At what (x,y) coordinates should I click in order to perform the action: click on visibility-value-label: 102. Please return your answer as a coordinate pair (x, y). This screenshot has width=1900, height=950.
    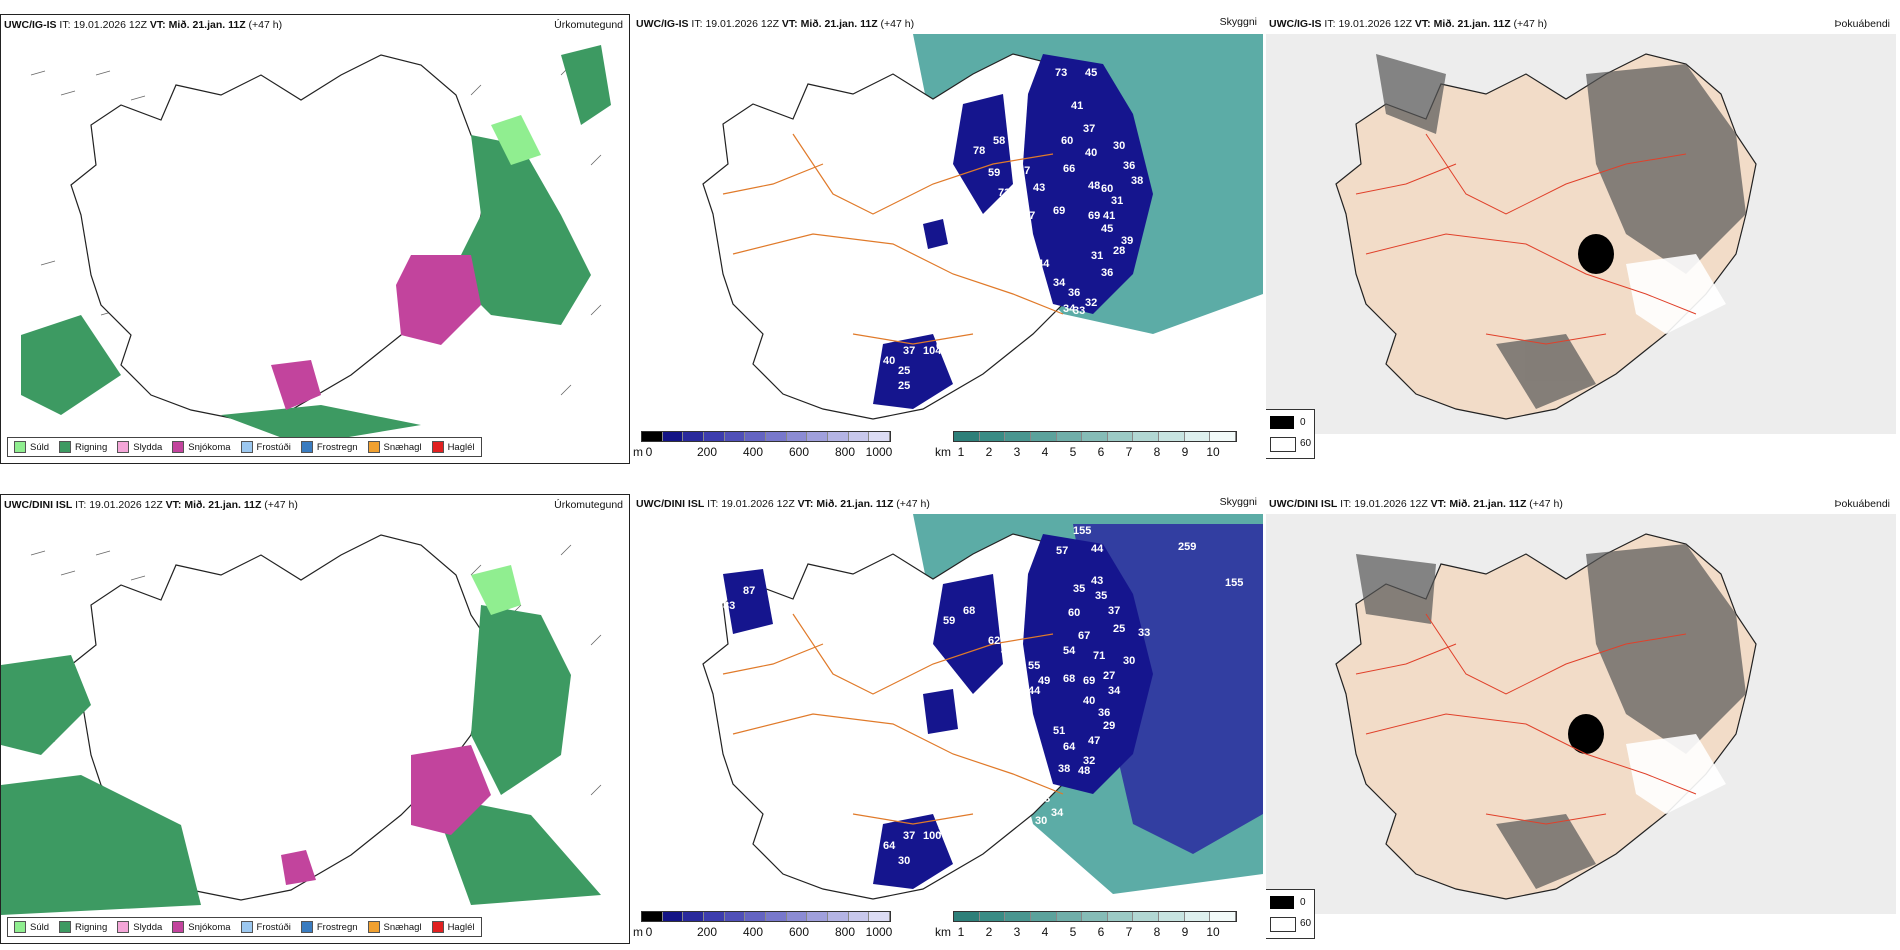
    Looking at the image, I should click on (847, 766).